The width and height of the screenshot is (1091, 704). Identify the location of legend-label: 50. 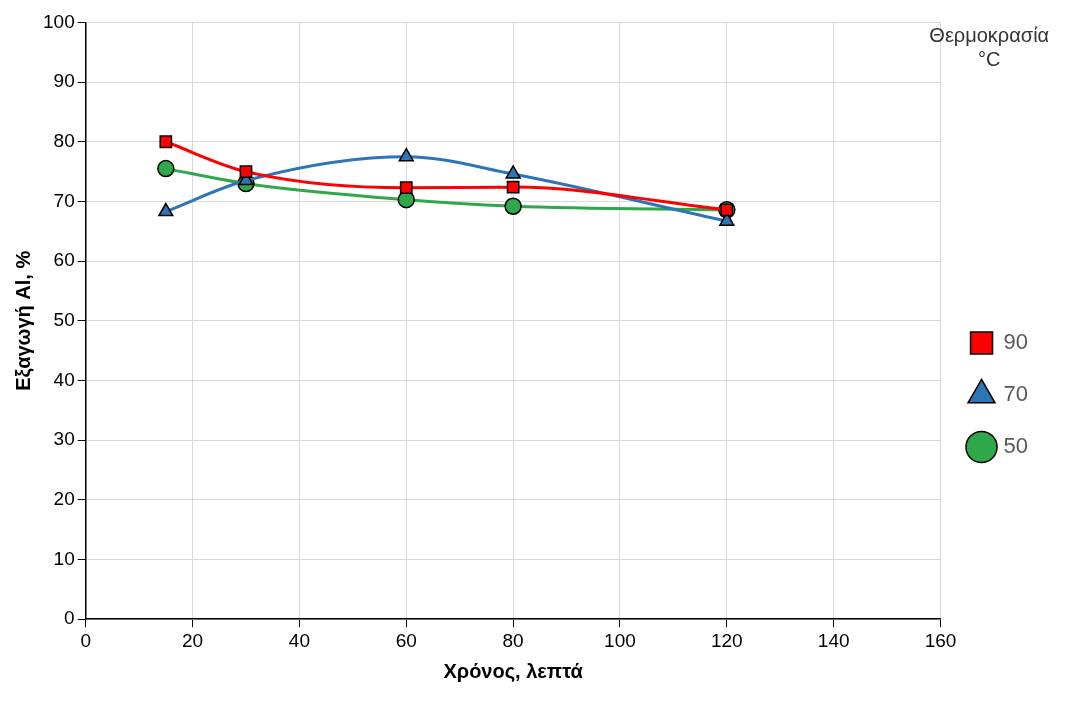
(1016, 446).